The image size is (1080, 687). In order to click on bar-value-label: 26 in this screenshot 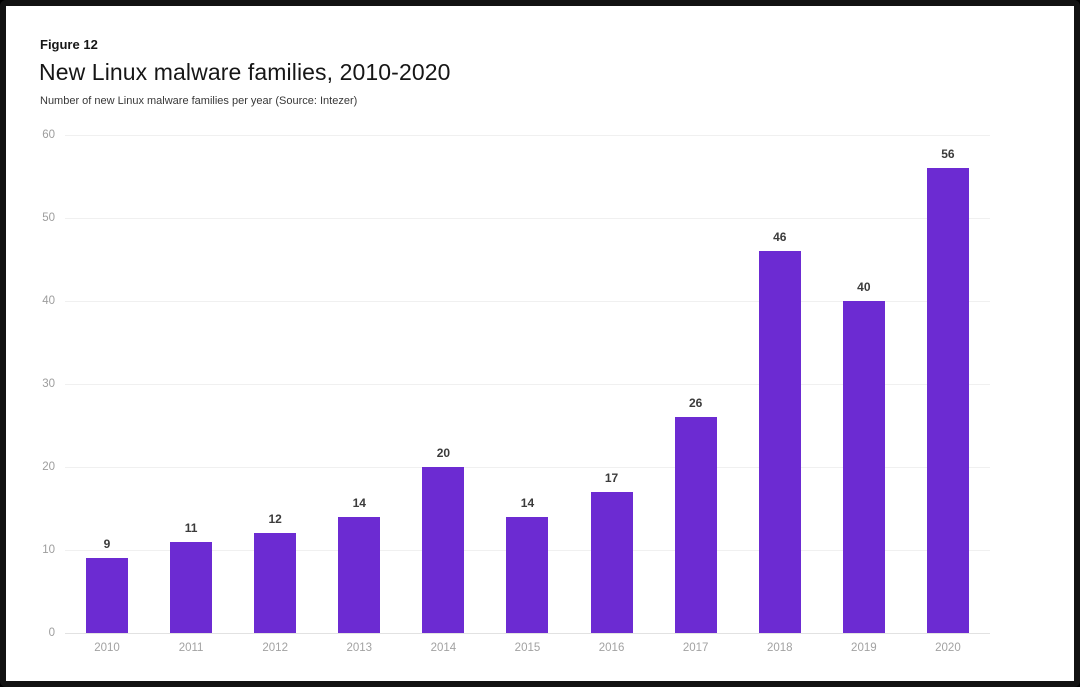, I will do `click(695, 403)`.